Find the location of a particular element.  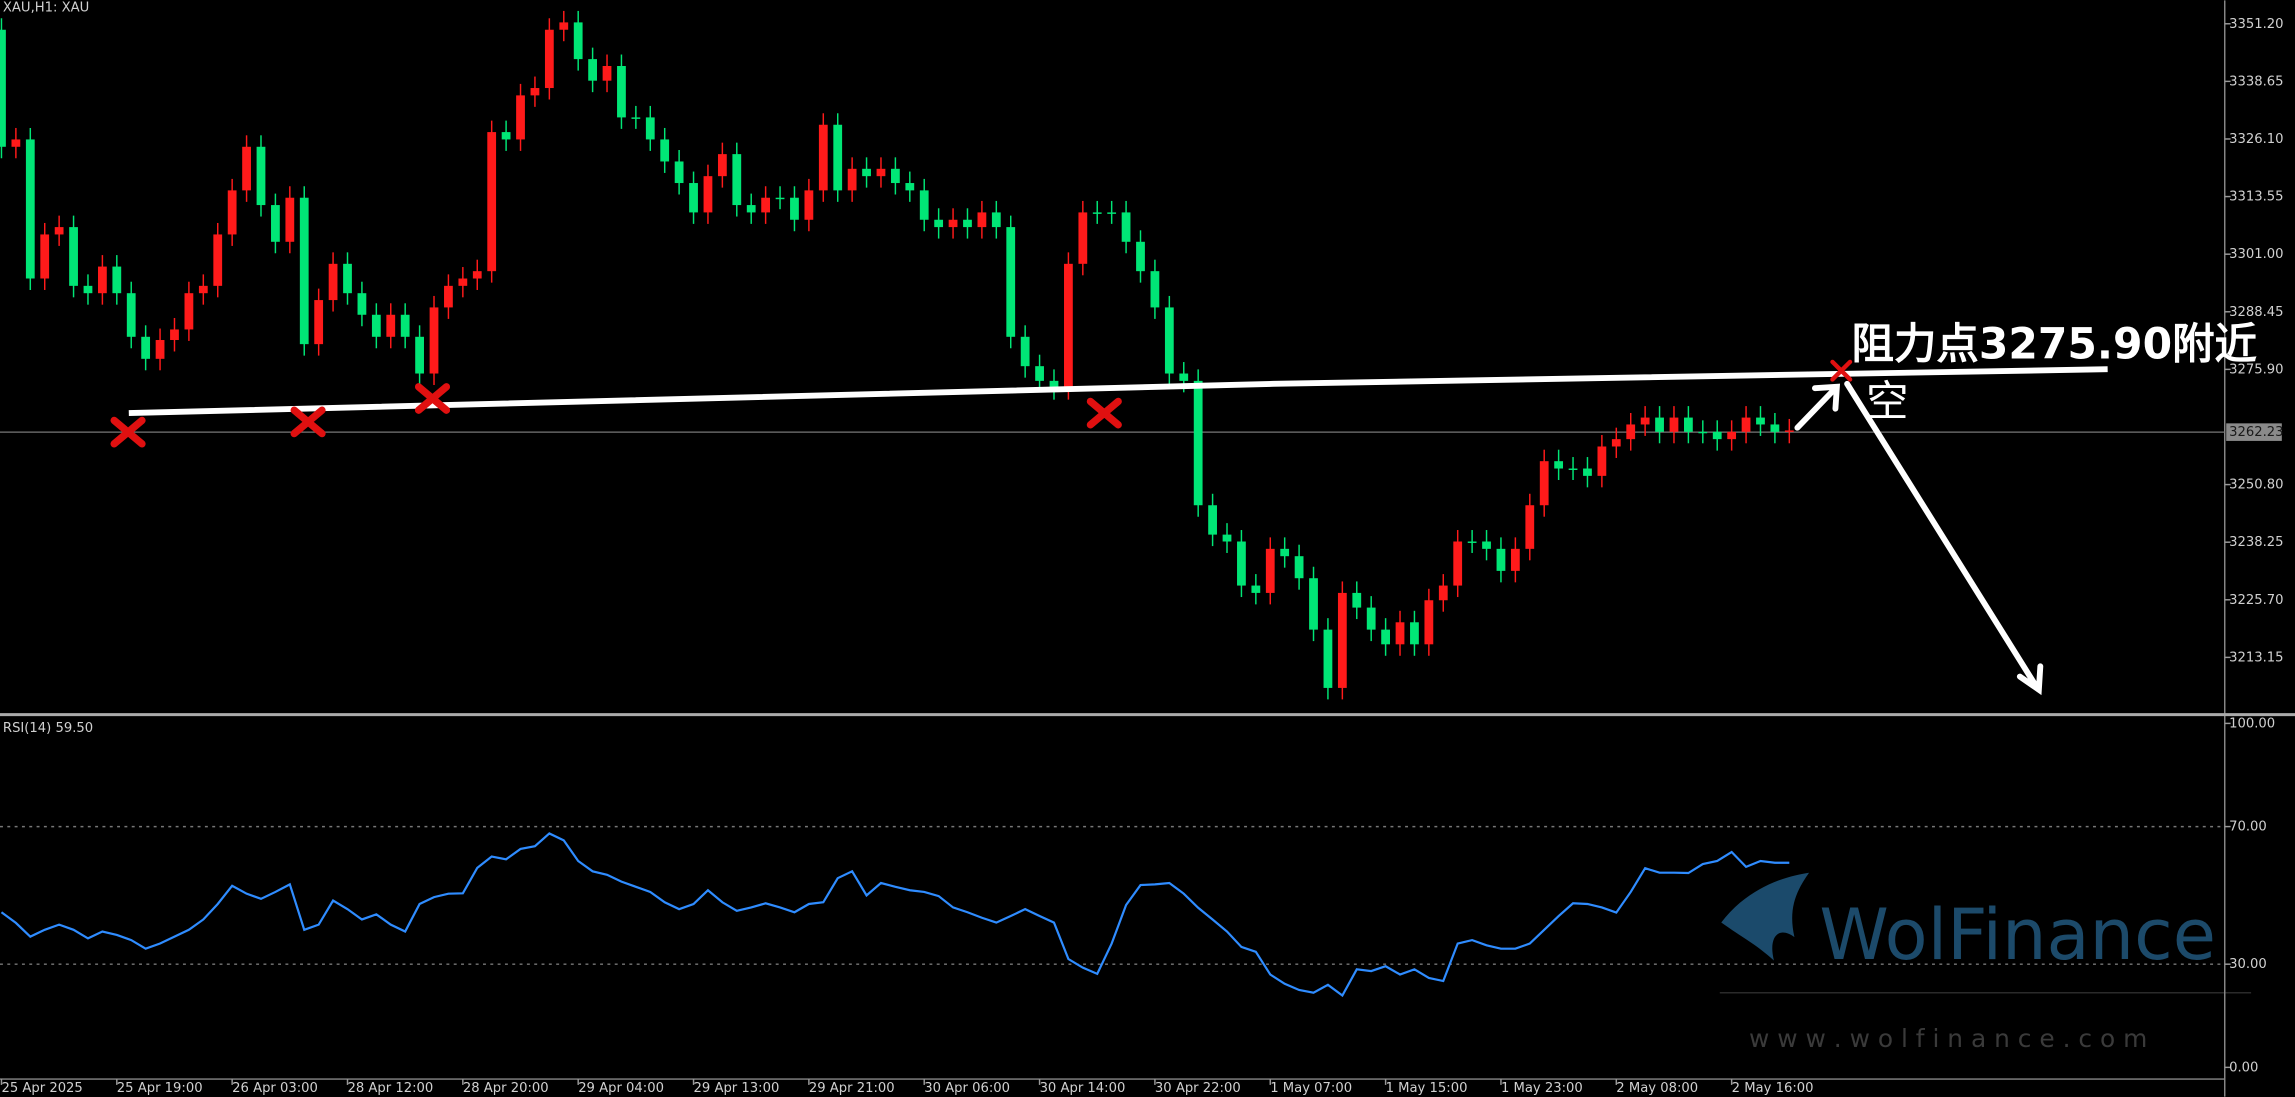

y-tick-label: 3301.00 is located at coordinates (2256, 254).